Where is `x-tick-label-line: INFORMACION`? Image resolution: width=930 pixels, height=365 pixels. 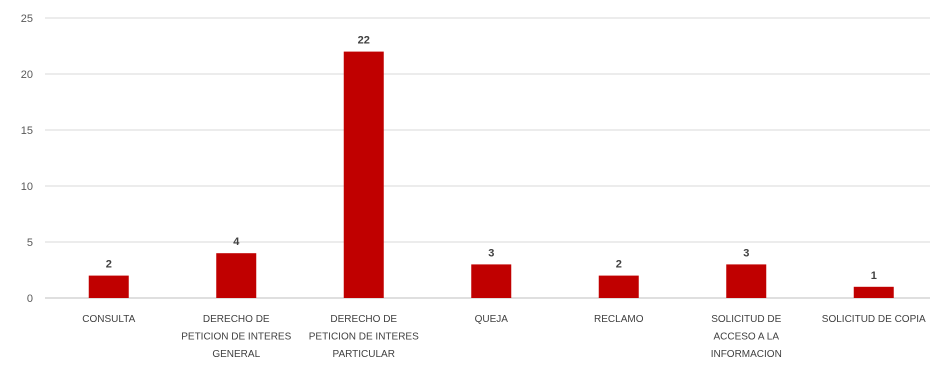
x-tick-label-line: INFORMACION is located at coordinates (746, 354).